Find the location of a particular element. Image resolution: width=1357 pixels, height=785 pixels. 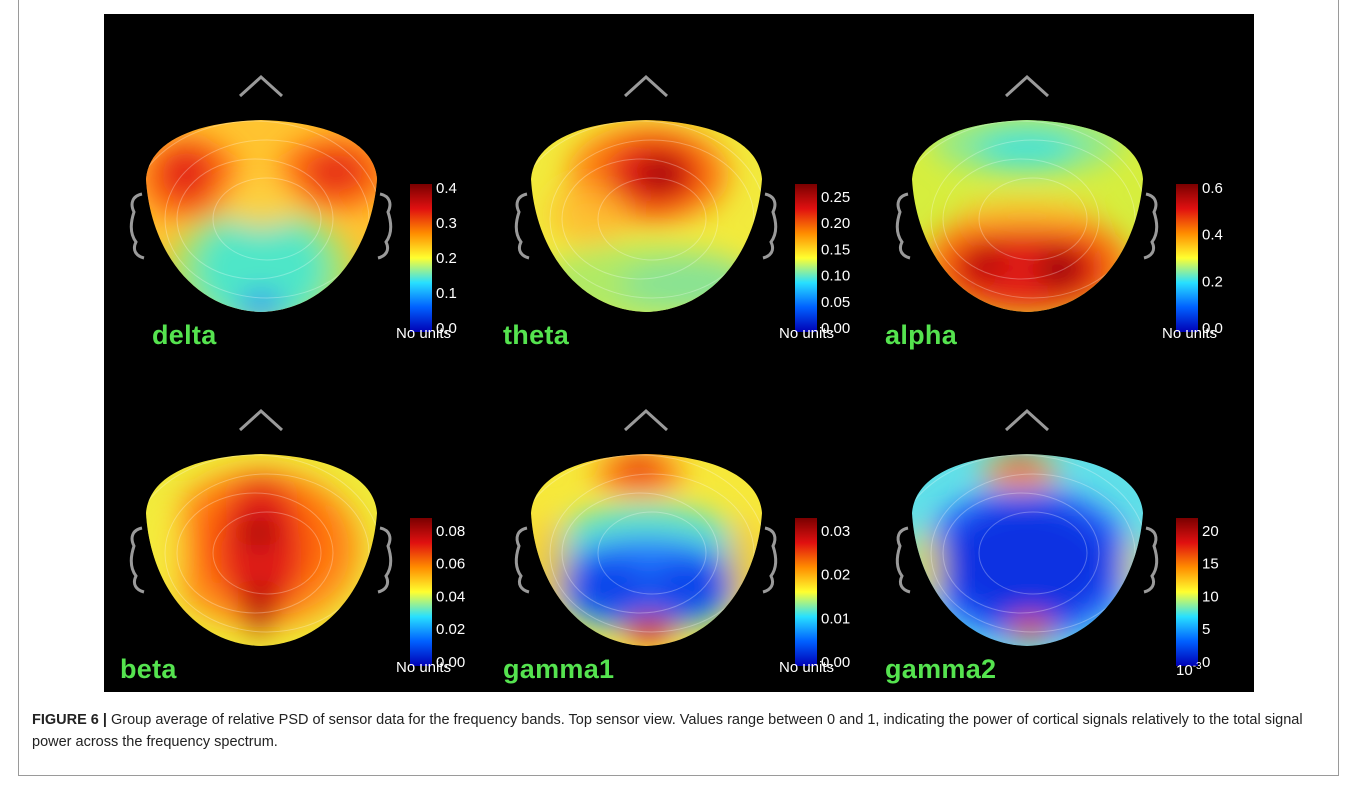

unit-label-gamma2: 10-3 is located at coordinates (1189, 670).